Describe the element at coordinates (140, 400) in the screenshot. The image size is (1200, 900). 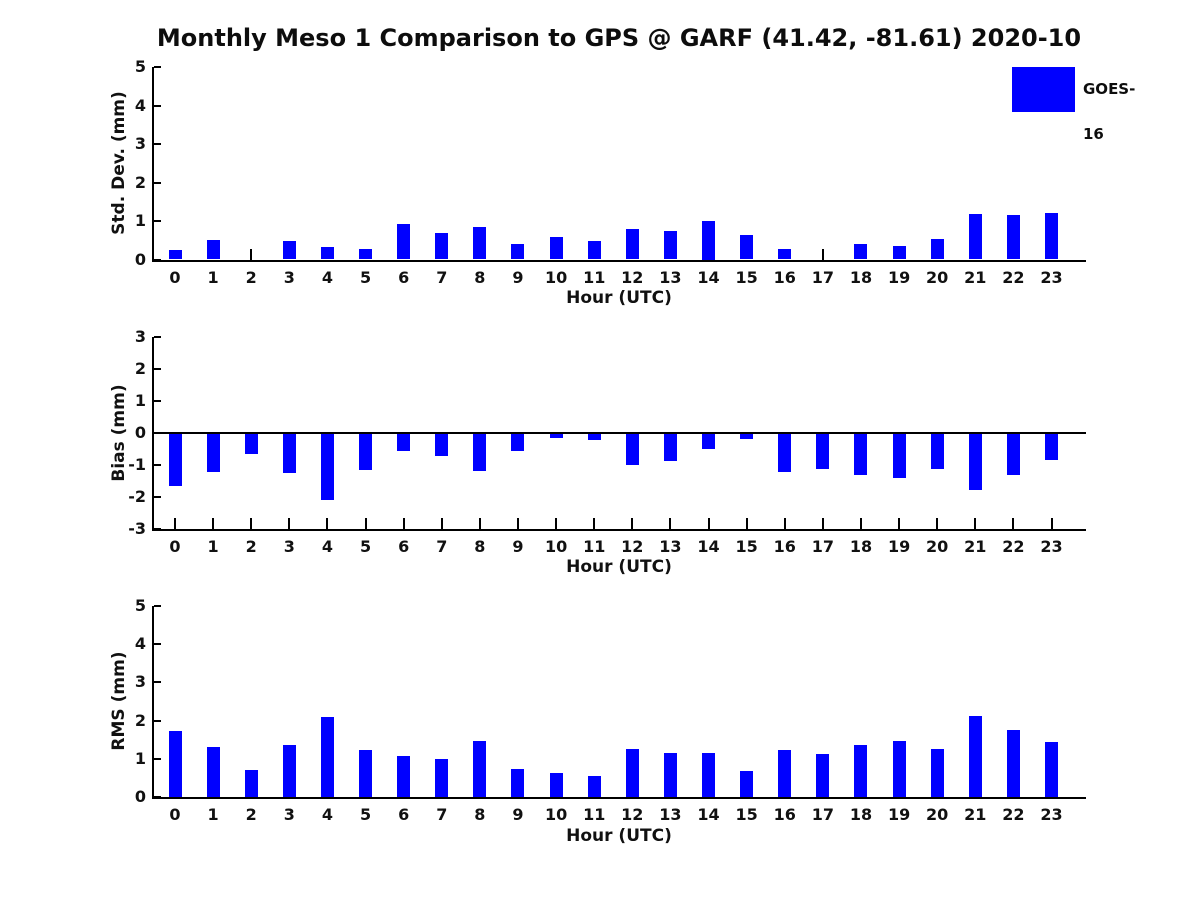
I see `y-tick-label: 1` at that location.